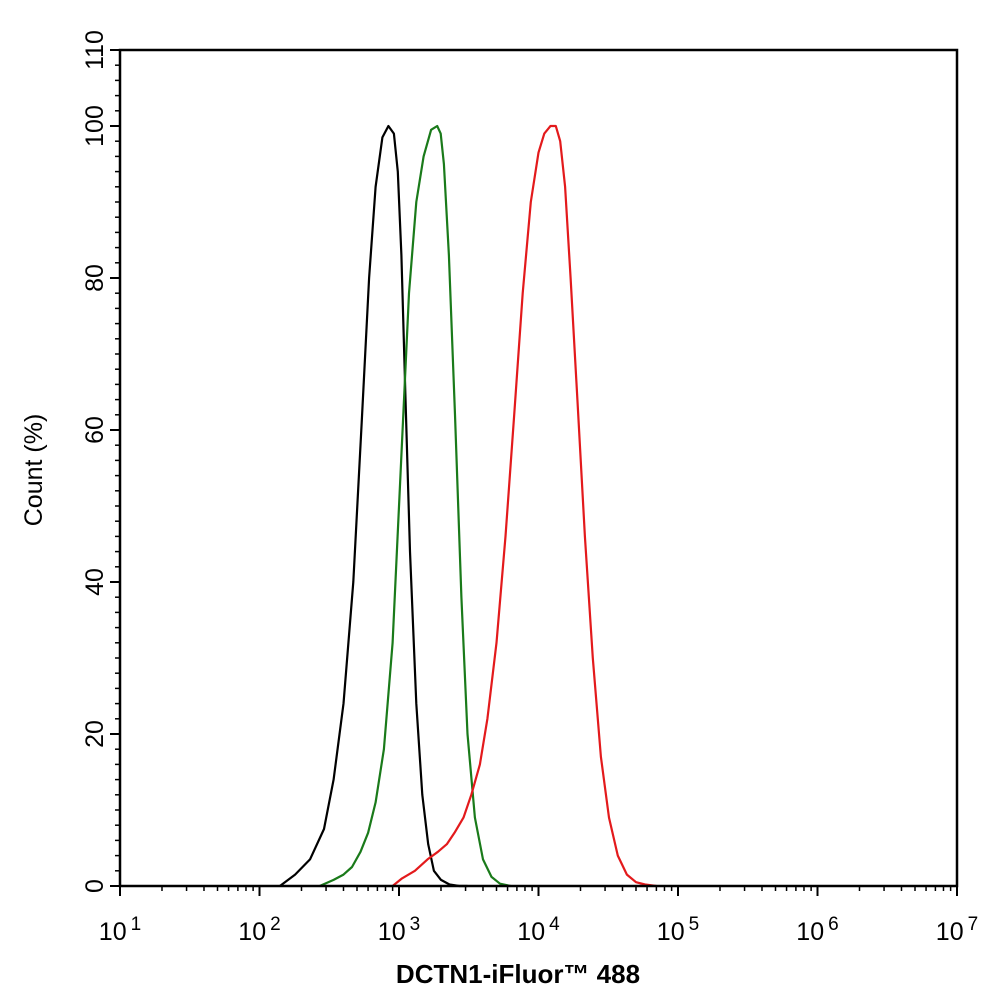 This screenshot has width=994, height=1002. What do you see at coordinates (95, 886) in the screenshot?
I see `y-tick-label: 0` at bounding box center [95, 886].